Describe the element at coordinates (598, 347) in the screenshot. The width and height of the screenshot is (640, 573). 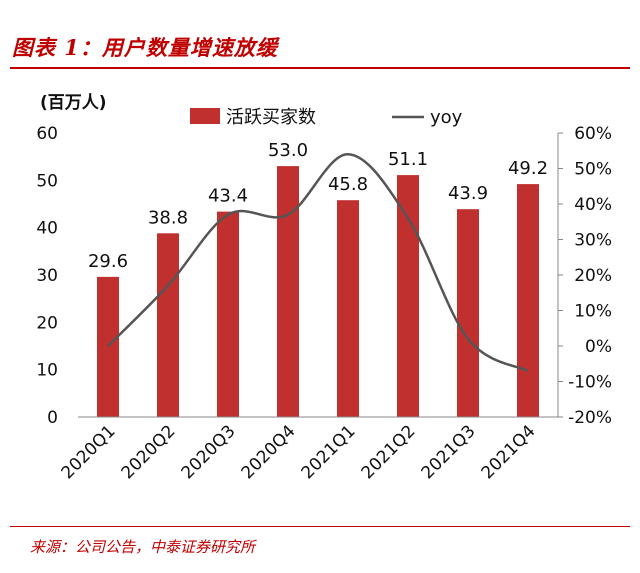
I see `right-tick-label: 0%` at that location.